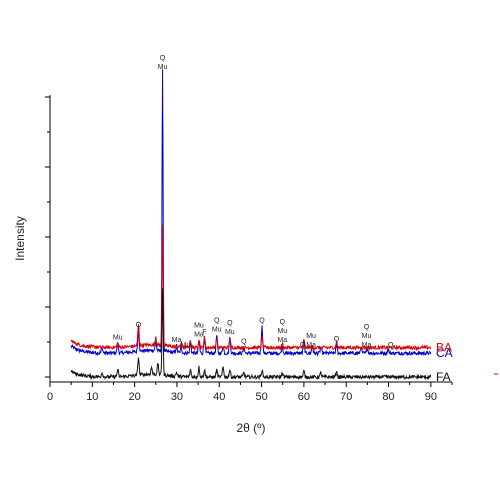  What do you see at coordinates (261, 397) in the screenshot?
I see `x-tick-label: 50` at bounding box center [261, 397].